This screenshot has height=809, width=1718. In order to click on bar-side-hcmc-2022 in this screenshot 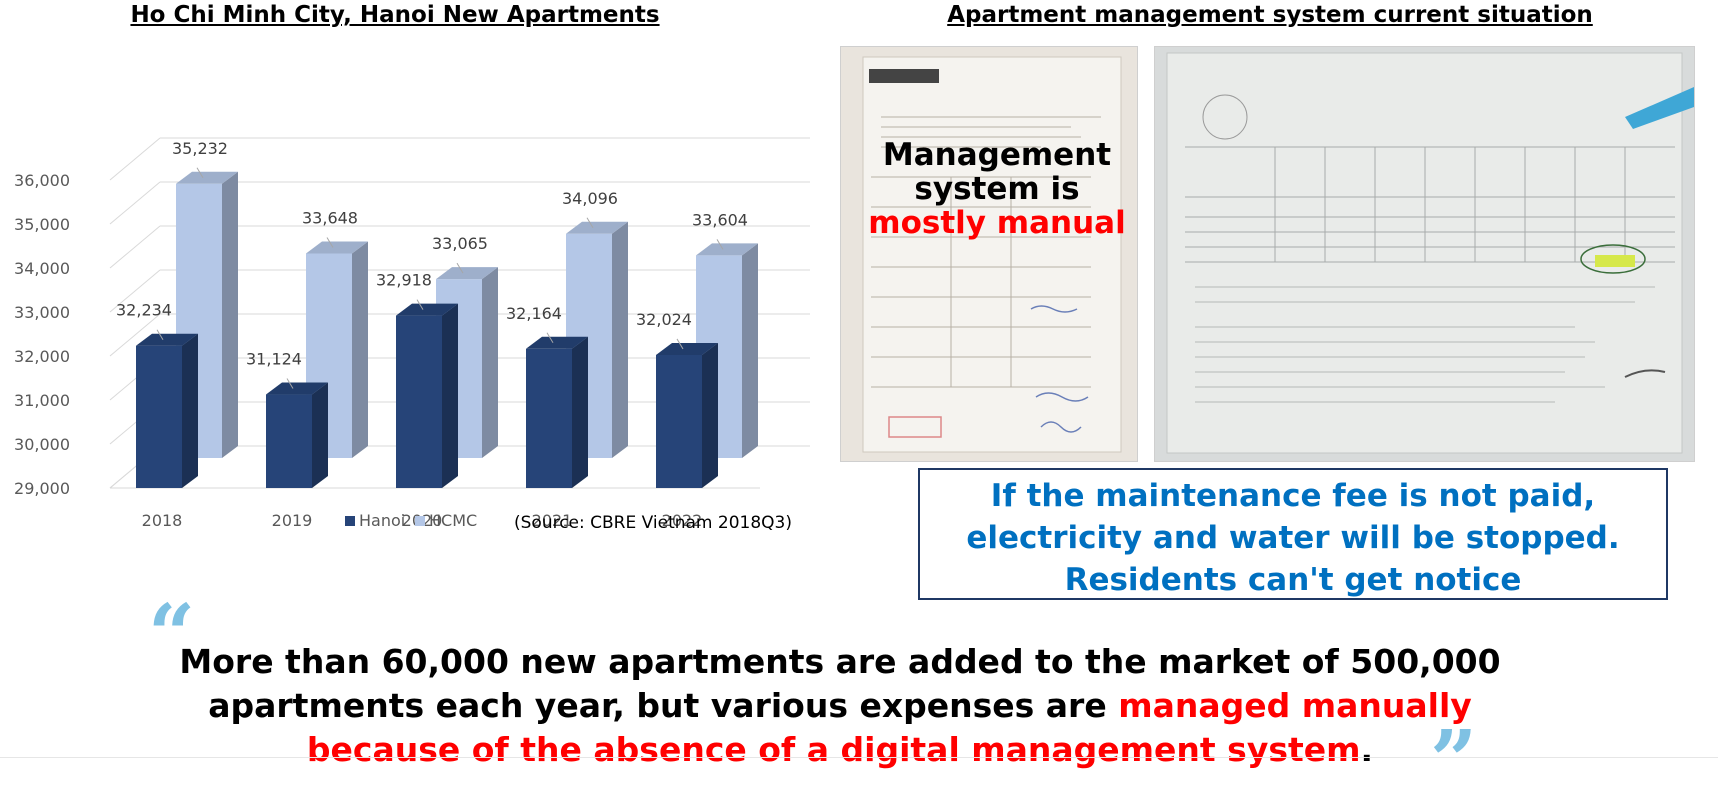, I will do `click(750, 350)`.